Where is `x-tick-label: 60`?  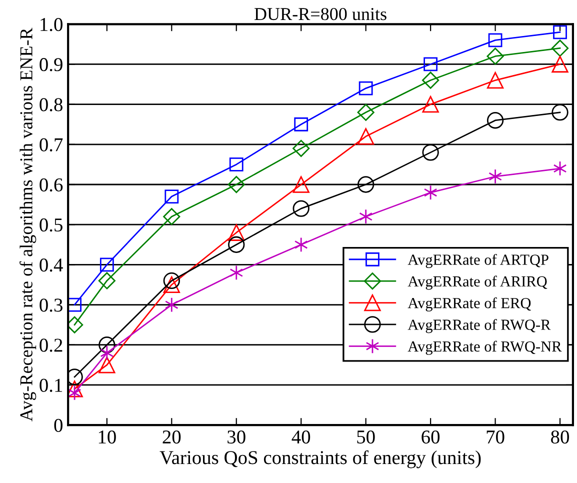 x-tick-label: 60 is located at coordinates (431, 437).